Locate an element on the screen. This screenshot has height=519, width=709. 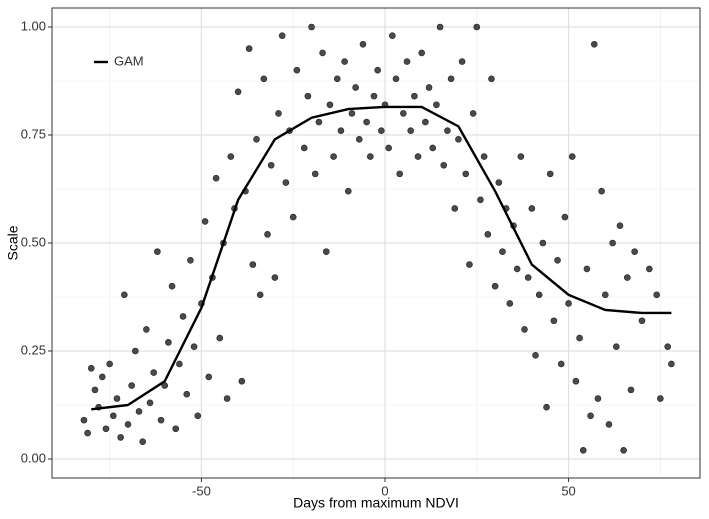
x-tick-label: -50 is located at coordinates (201, 490).